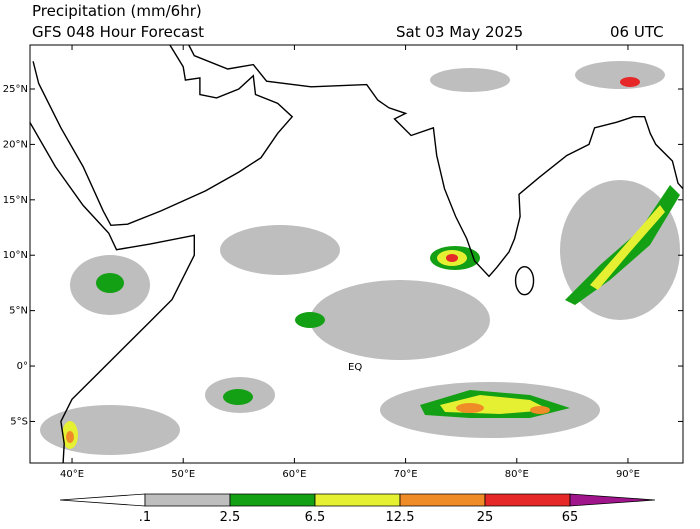 This screenshot has width=700, height=529. I want to click on x-tick-label: 40°E, so click(72, 474).